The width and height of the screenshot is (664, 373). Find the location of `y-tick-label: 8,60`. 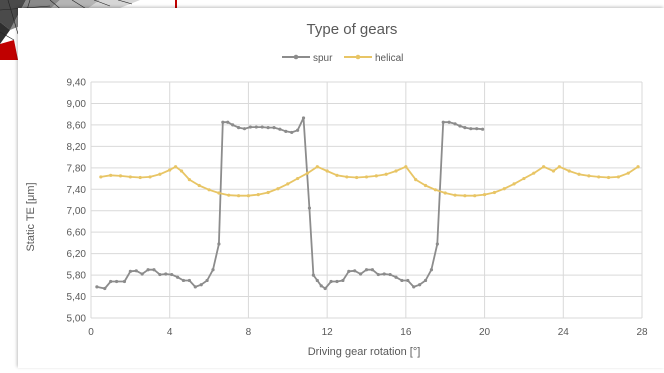

y-tick-label: 8,60 is located at coordinates (77, 125).